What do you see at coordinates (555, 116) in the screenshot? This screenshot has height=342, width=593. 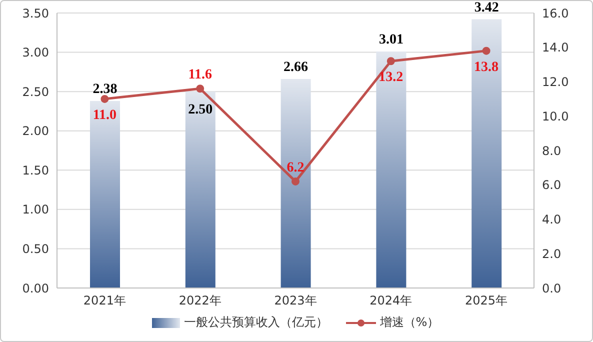 I see `y2-tick-label: 10.0` at bounding box center [555, 116].